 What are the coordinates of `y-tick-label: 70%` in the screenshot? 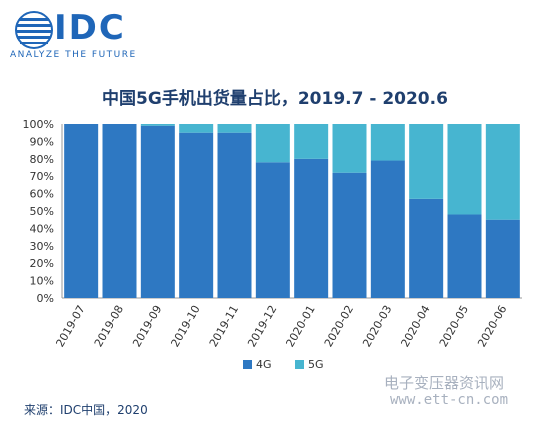 It's located at (42, 176).